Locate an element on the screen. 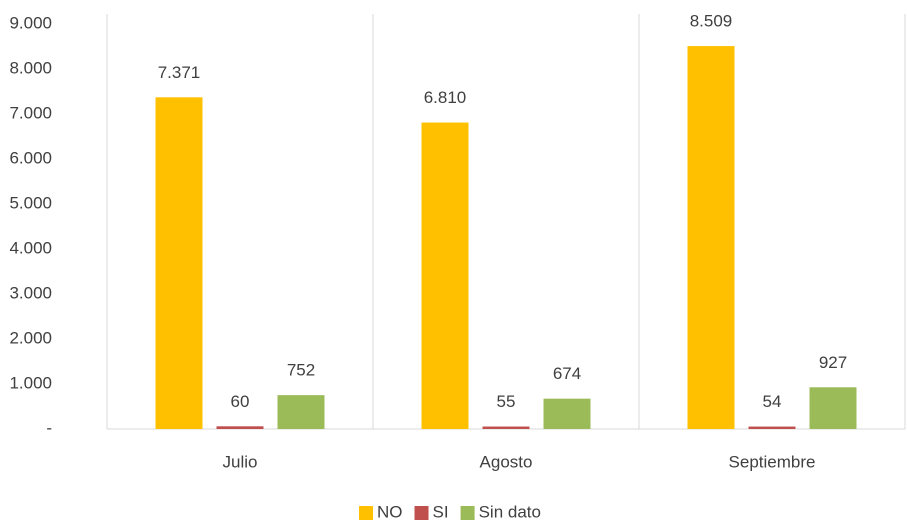  y-tick-label: 6.000 is located at coordinates (30, 157).